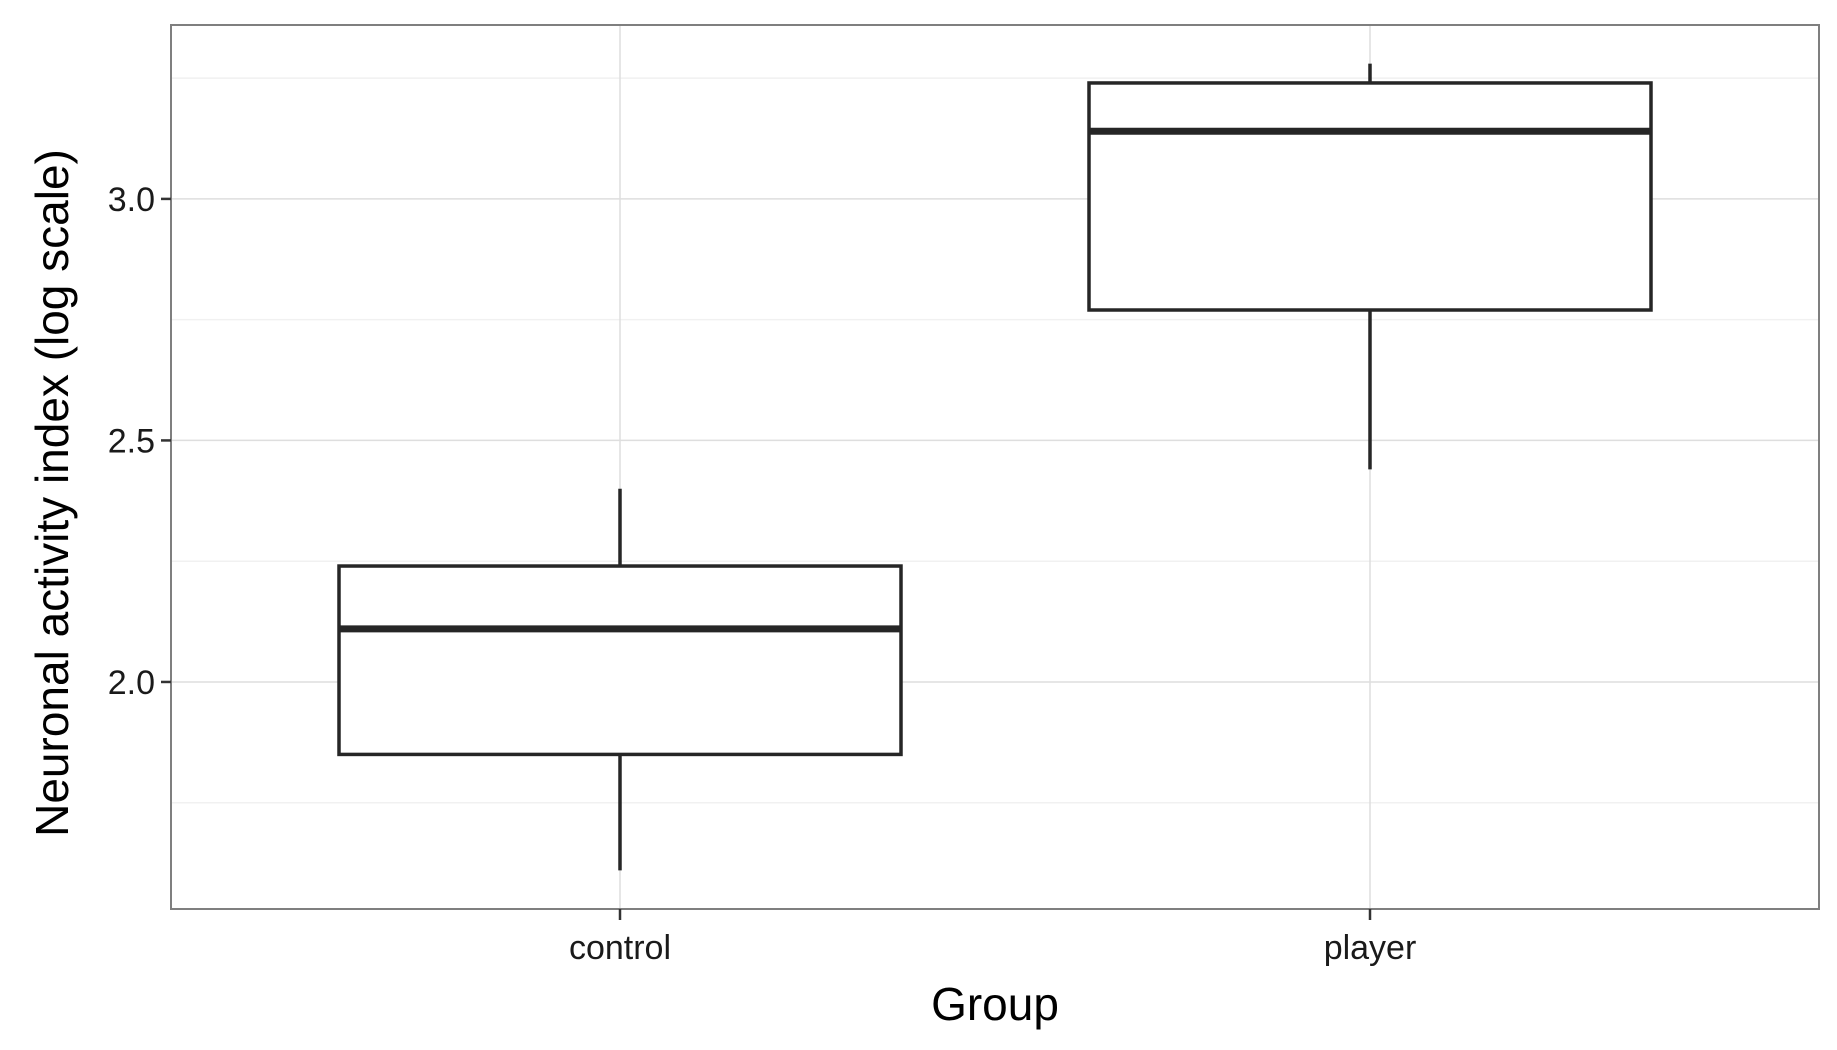 The width and height of the screenshot is (1837, 1050). I want to click on x-axis-title: Group, so click(995, 1004).